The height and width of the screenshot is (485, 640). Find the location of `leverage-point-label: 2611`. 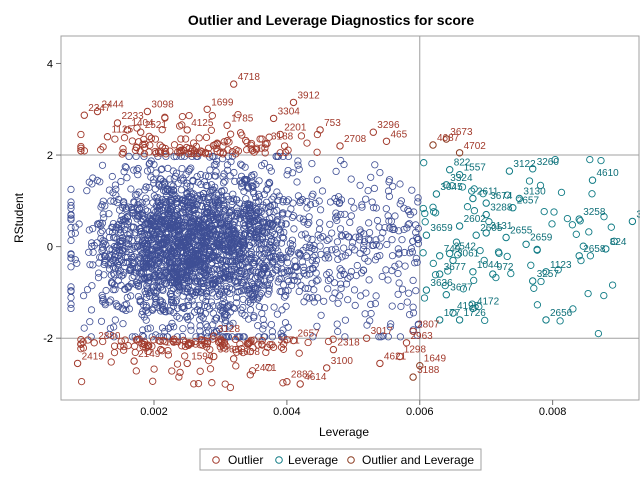

leverage-point-label: 2611 is located at coordinates (488, 192).